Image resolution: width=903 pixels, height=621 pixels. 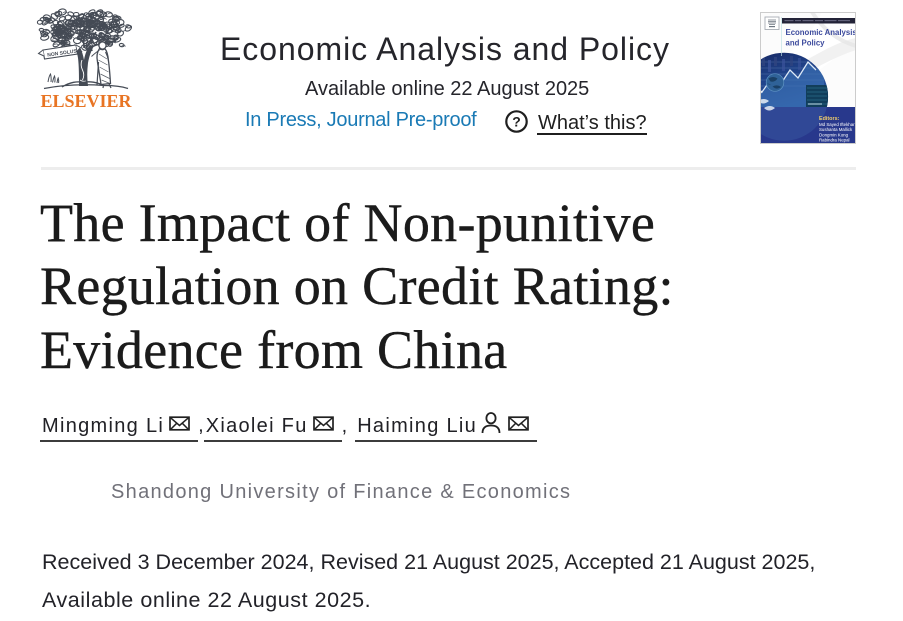 I want to click on svg-text: Sushanta Mallick, so click(x=836, y=129).